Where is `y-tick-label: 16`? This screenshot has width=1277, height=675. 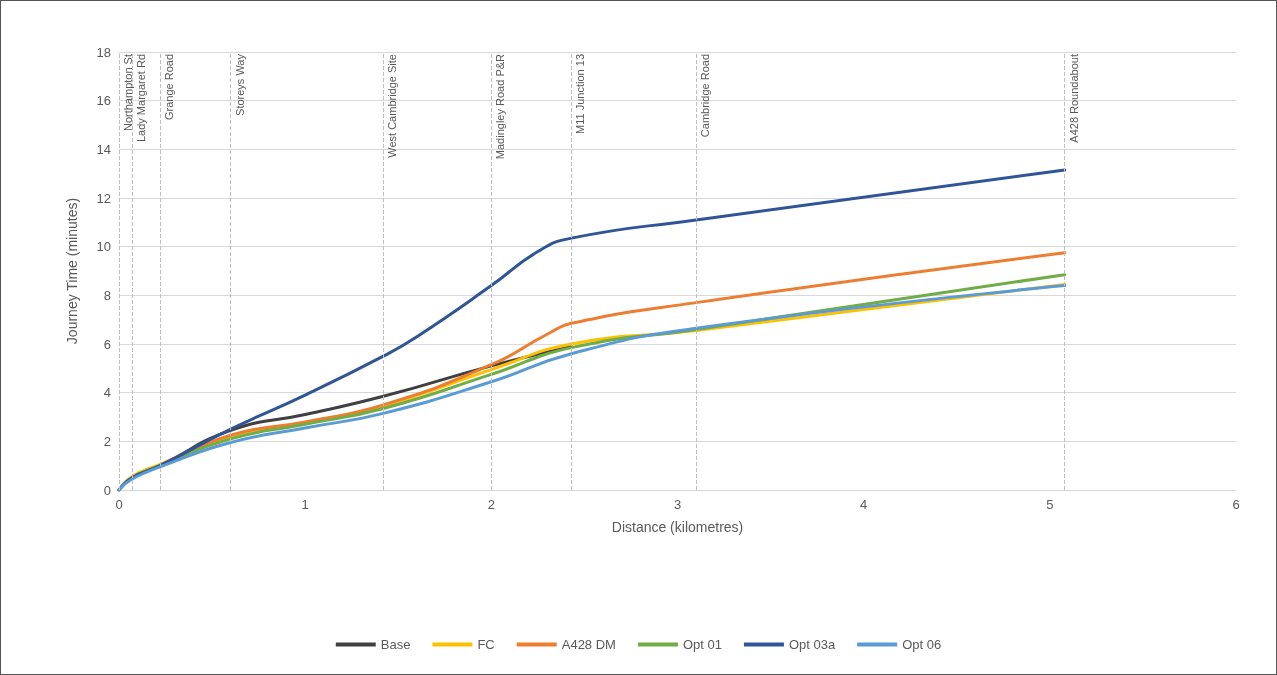
y-tick-label: 16 is located at coordinates (103, 101).